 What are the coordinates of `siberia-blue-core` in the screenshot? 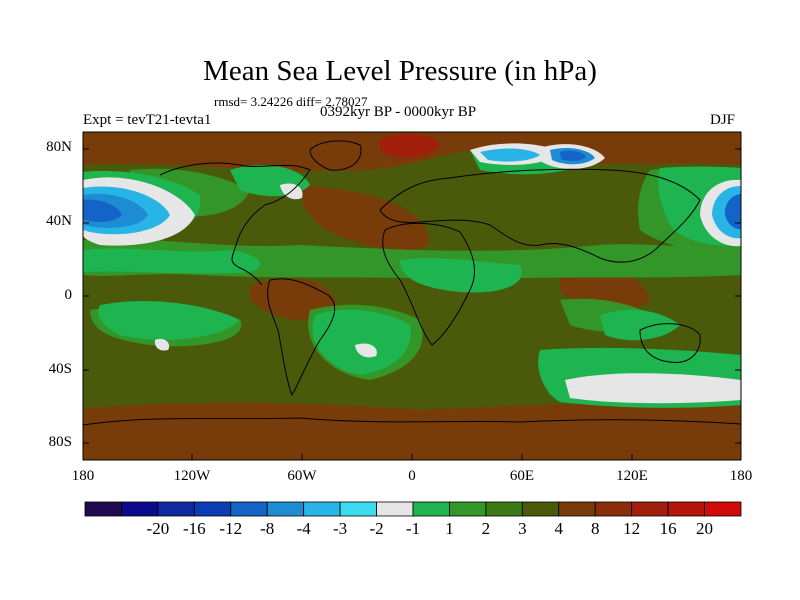 It's located at (573, 156).